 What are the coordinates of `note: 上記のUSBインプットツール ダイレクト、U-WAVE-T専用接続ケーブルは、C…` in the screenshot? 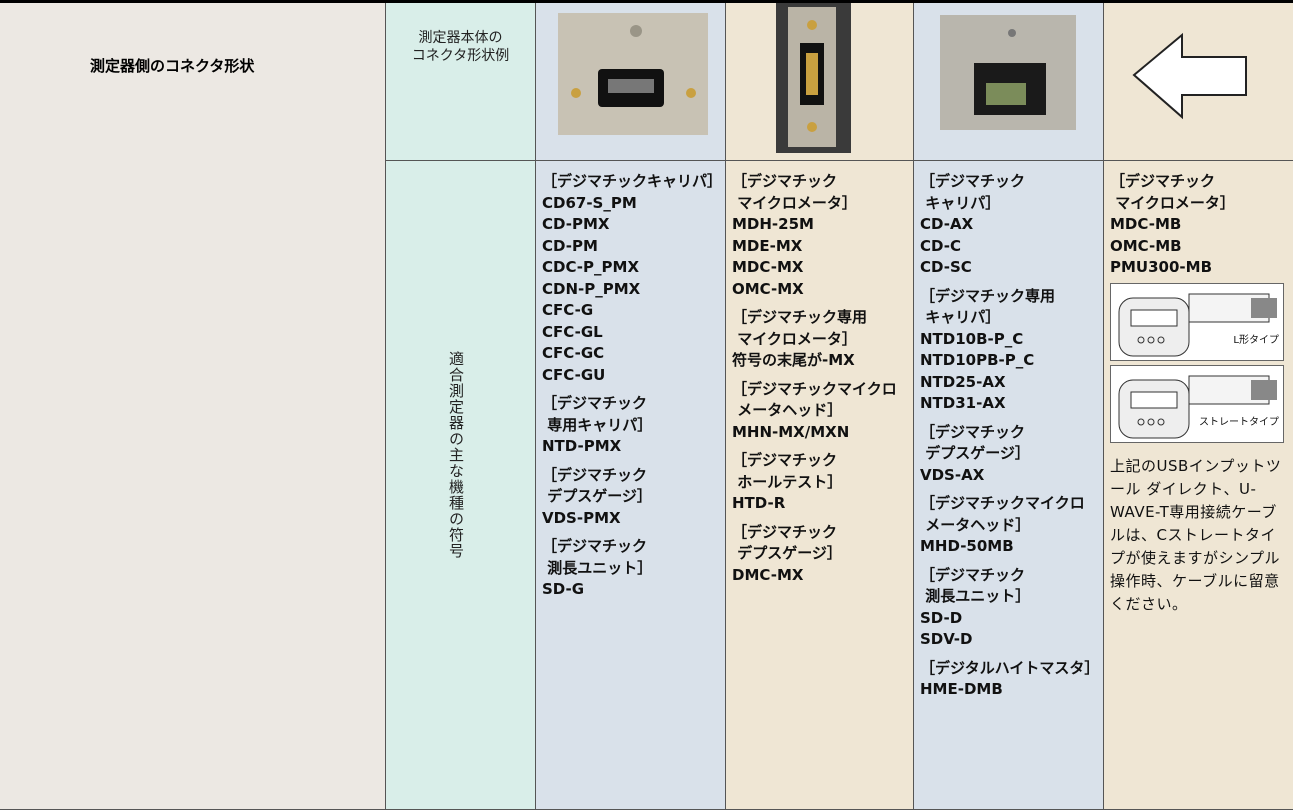 It's located at (1196, 534).